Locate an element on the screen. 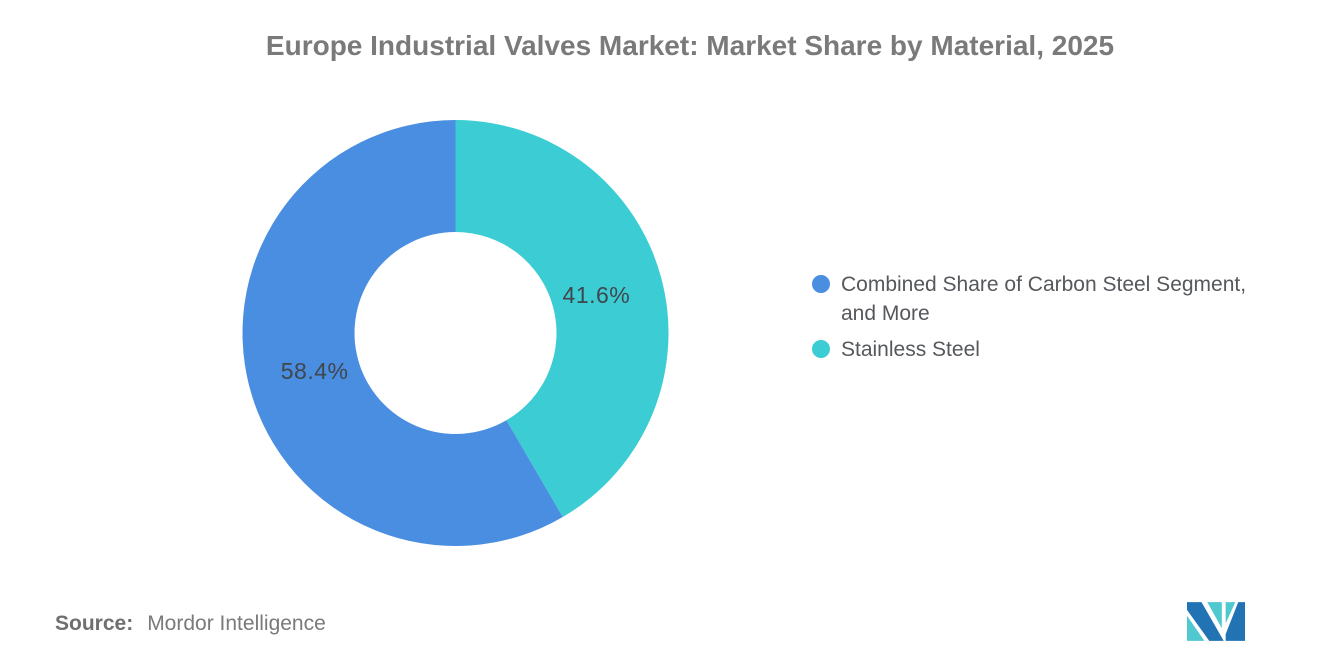  source-label: Source: is located at coordinates (94, 623).